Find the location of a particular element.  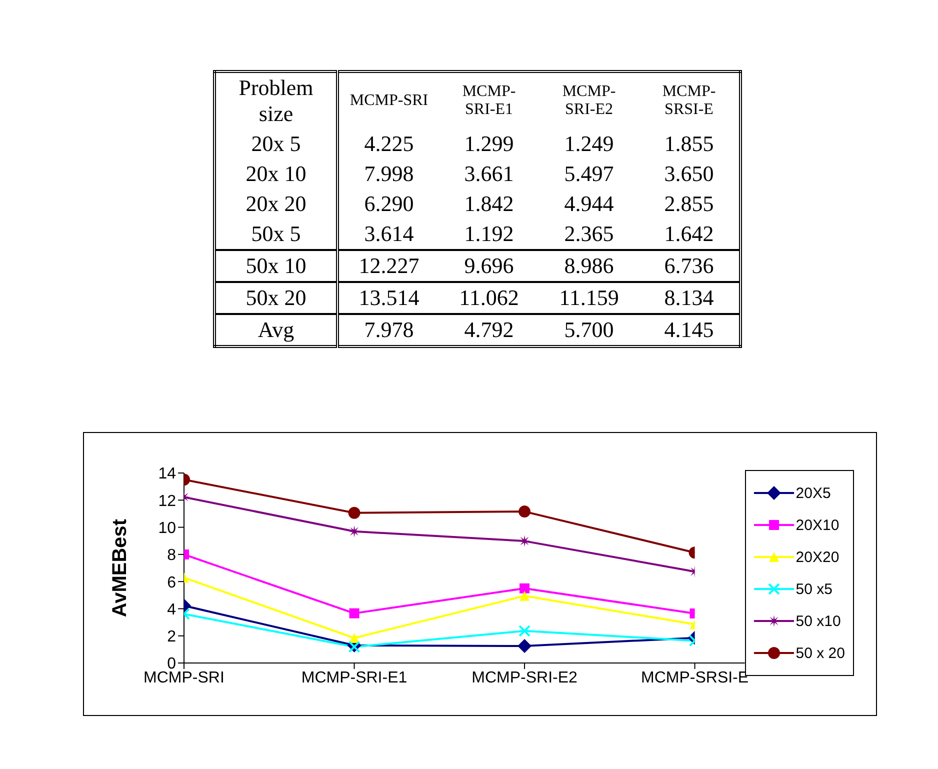

text: 7.978 is located at coordinates (389, 330).